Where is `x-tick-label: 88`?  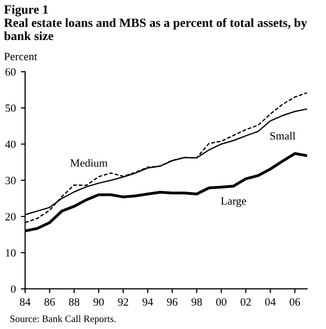
x-tick-label: 88 is located at coordinates (74, 302).